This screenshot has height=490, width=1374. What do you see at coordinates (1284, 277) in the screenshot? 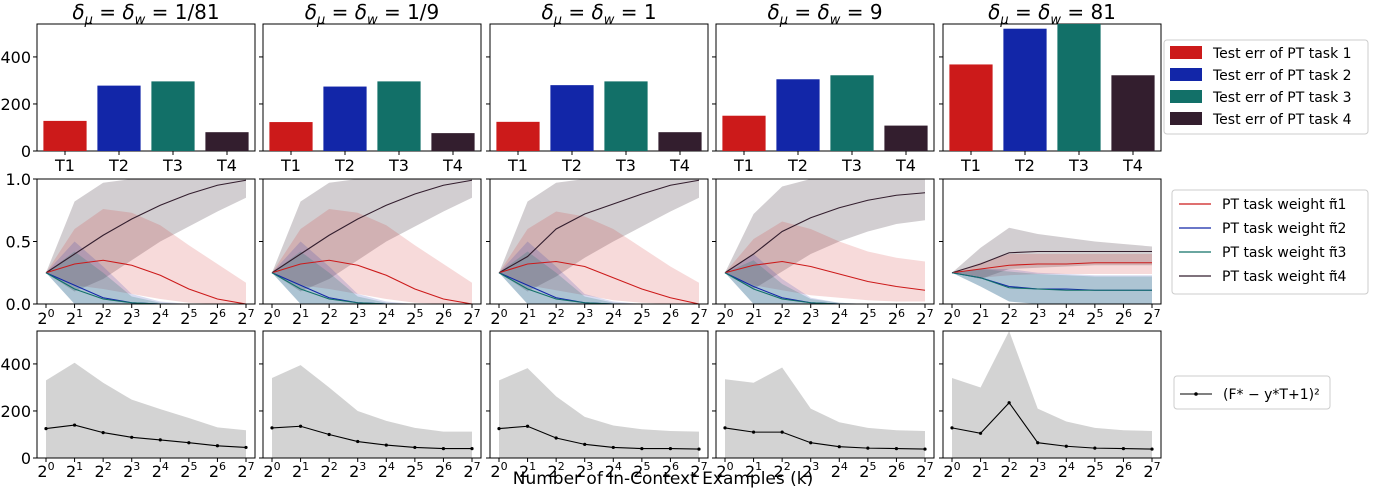
I see `legend-weight-label-task4: PT task weight π̃4` at bounding box center [1284, 277].